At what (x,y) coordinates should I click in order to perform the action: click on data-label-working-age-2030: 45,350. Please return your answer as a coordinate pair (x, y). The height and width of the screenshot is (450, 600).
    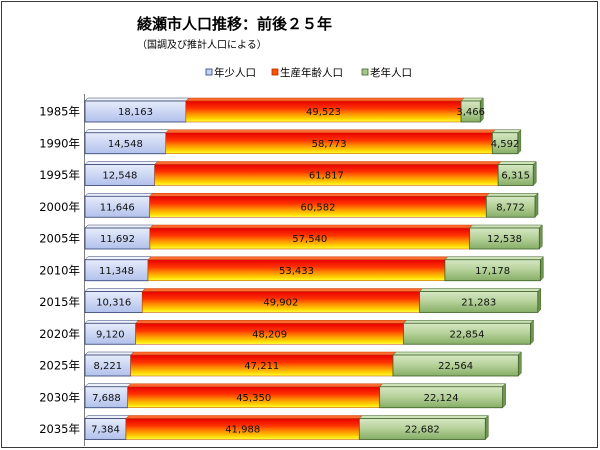
    Looking at the image, I should click on (253, 398).